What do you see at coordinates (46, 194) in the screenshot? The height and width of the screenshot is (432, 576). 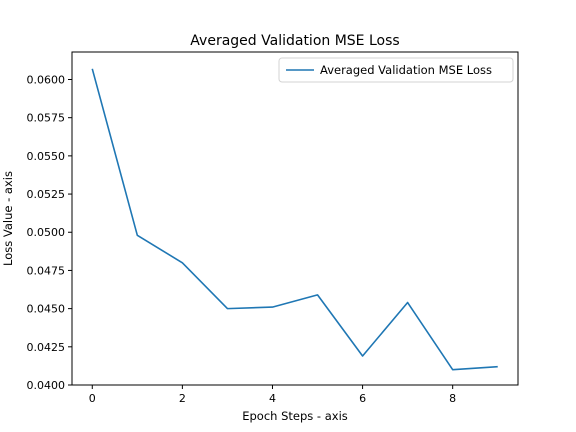 I see `y-tick-label: 0.0525` at bounding box center [46, 194].